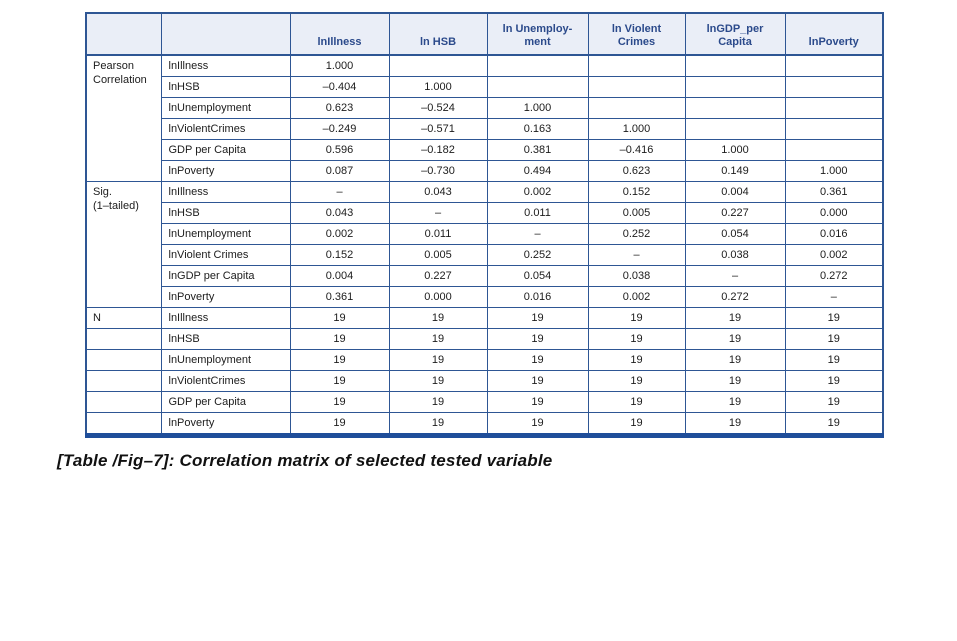  I want to click on column-header: ln Unemploy- ment, so click(537, 34).